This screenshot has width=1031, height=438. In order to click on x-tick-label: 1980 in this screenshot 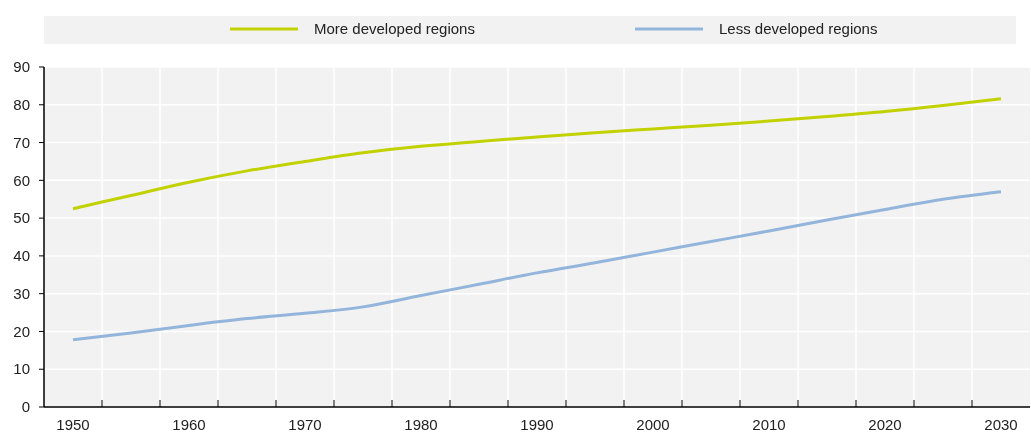, I will do `click(421, 424)`.